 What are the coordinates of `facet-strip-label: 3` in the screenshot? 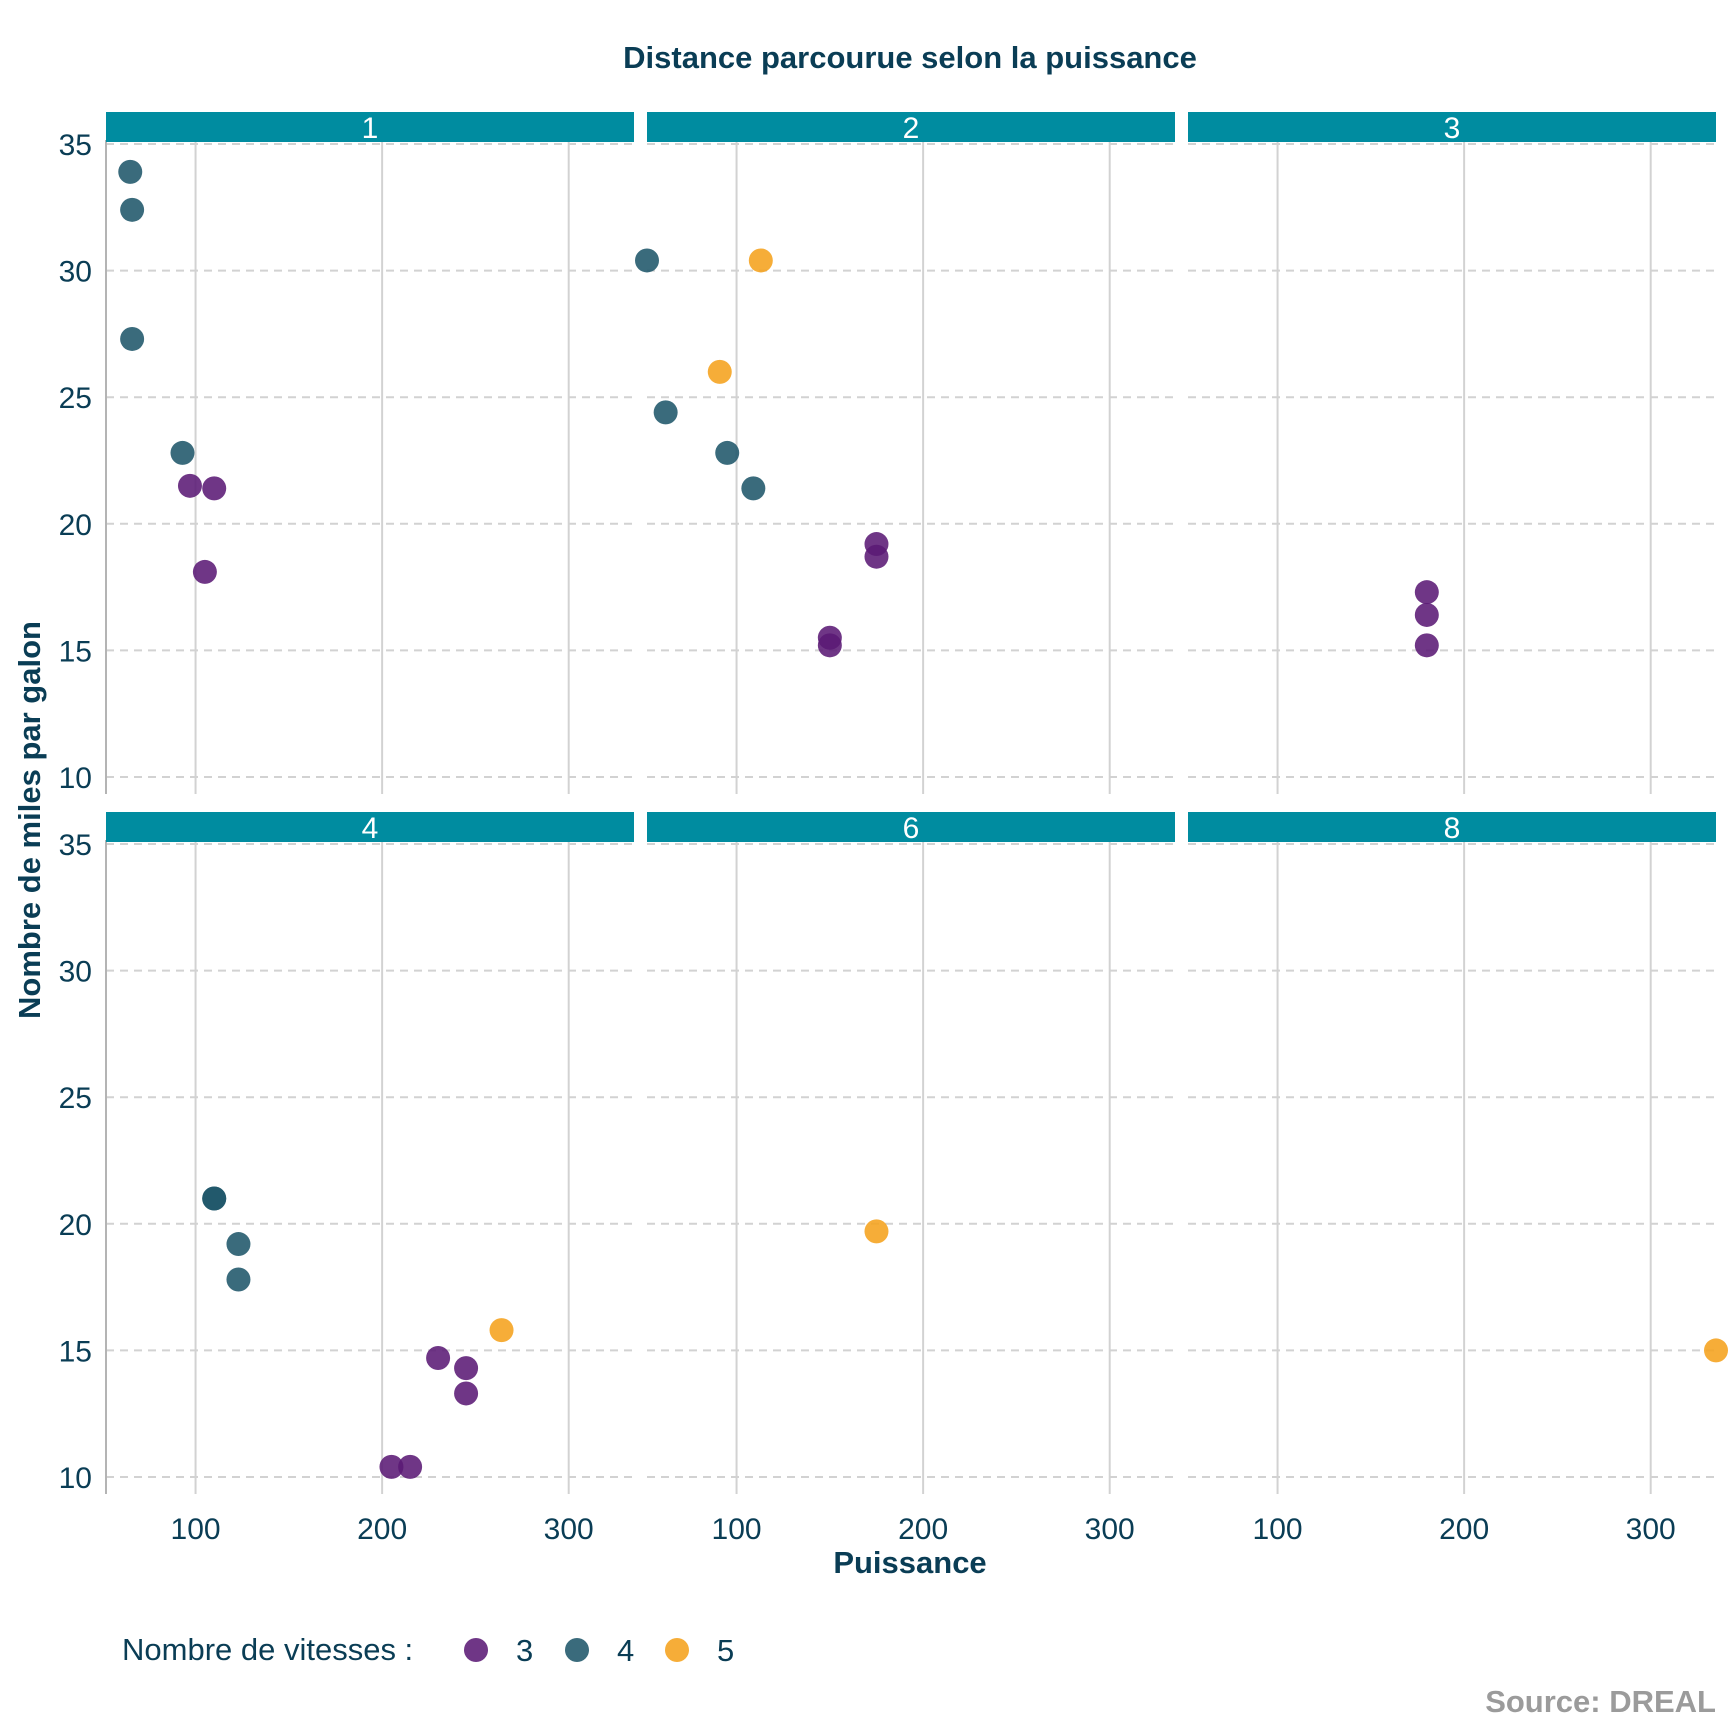 It's located at (1452, 128).